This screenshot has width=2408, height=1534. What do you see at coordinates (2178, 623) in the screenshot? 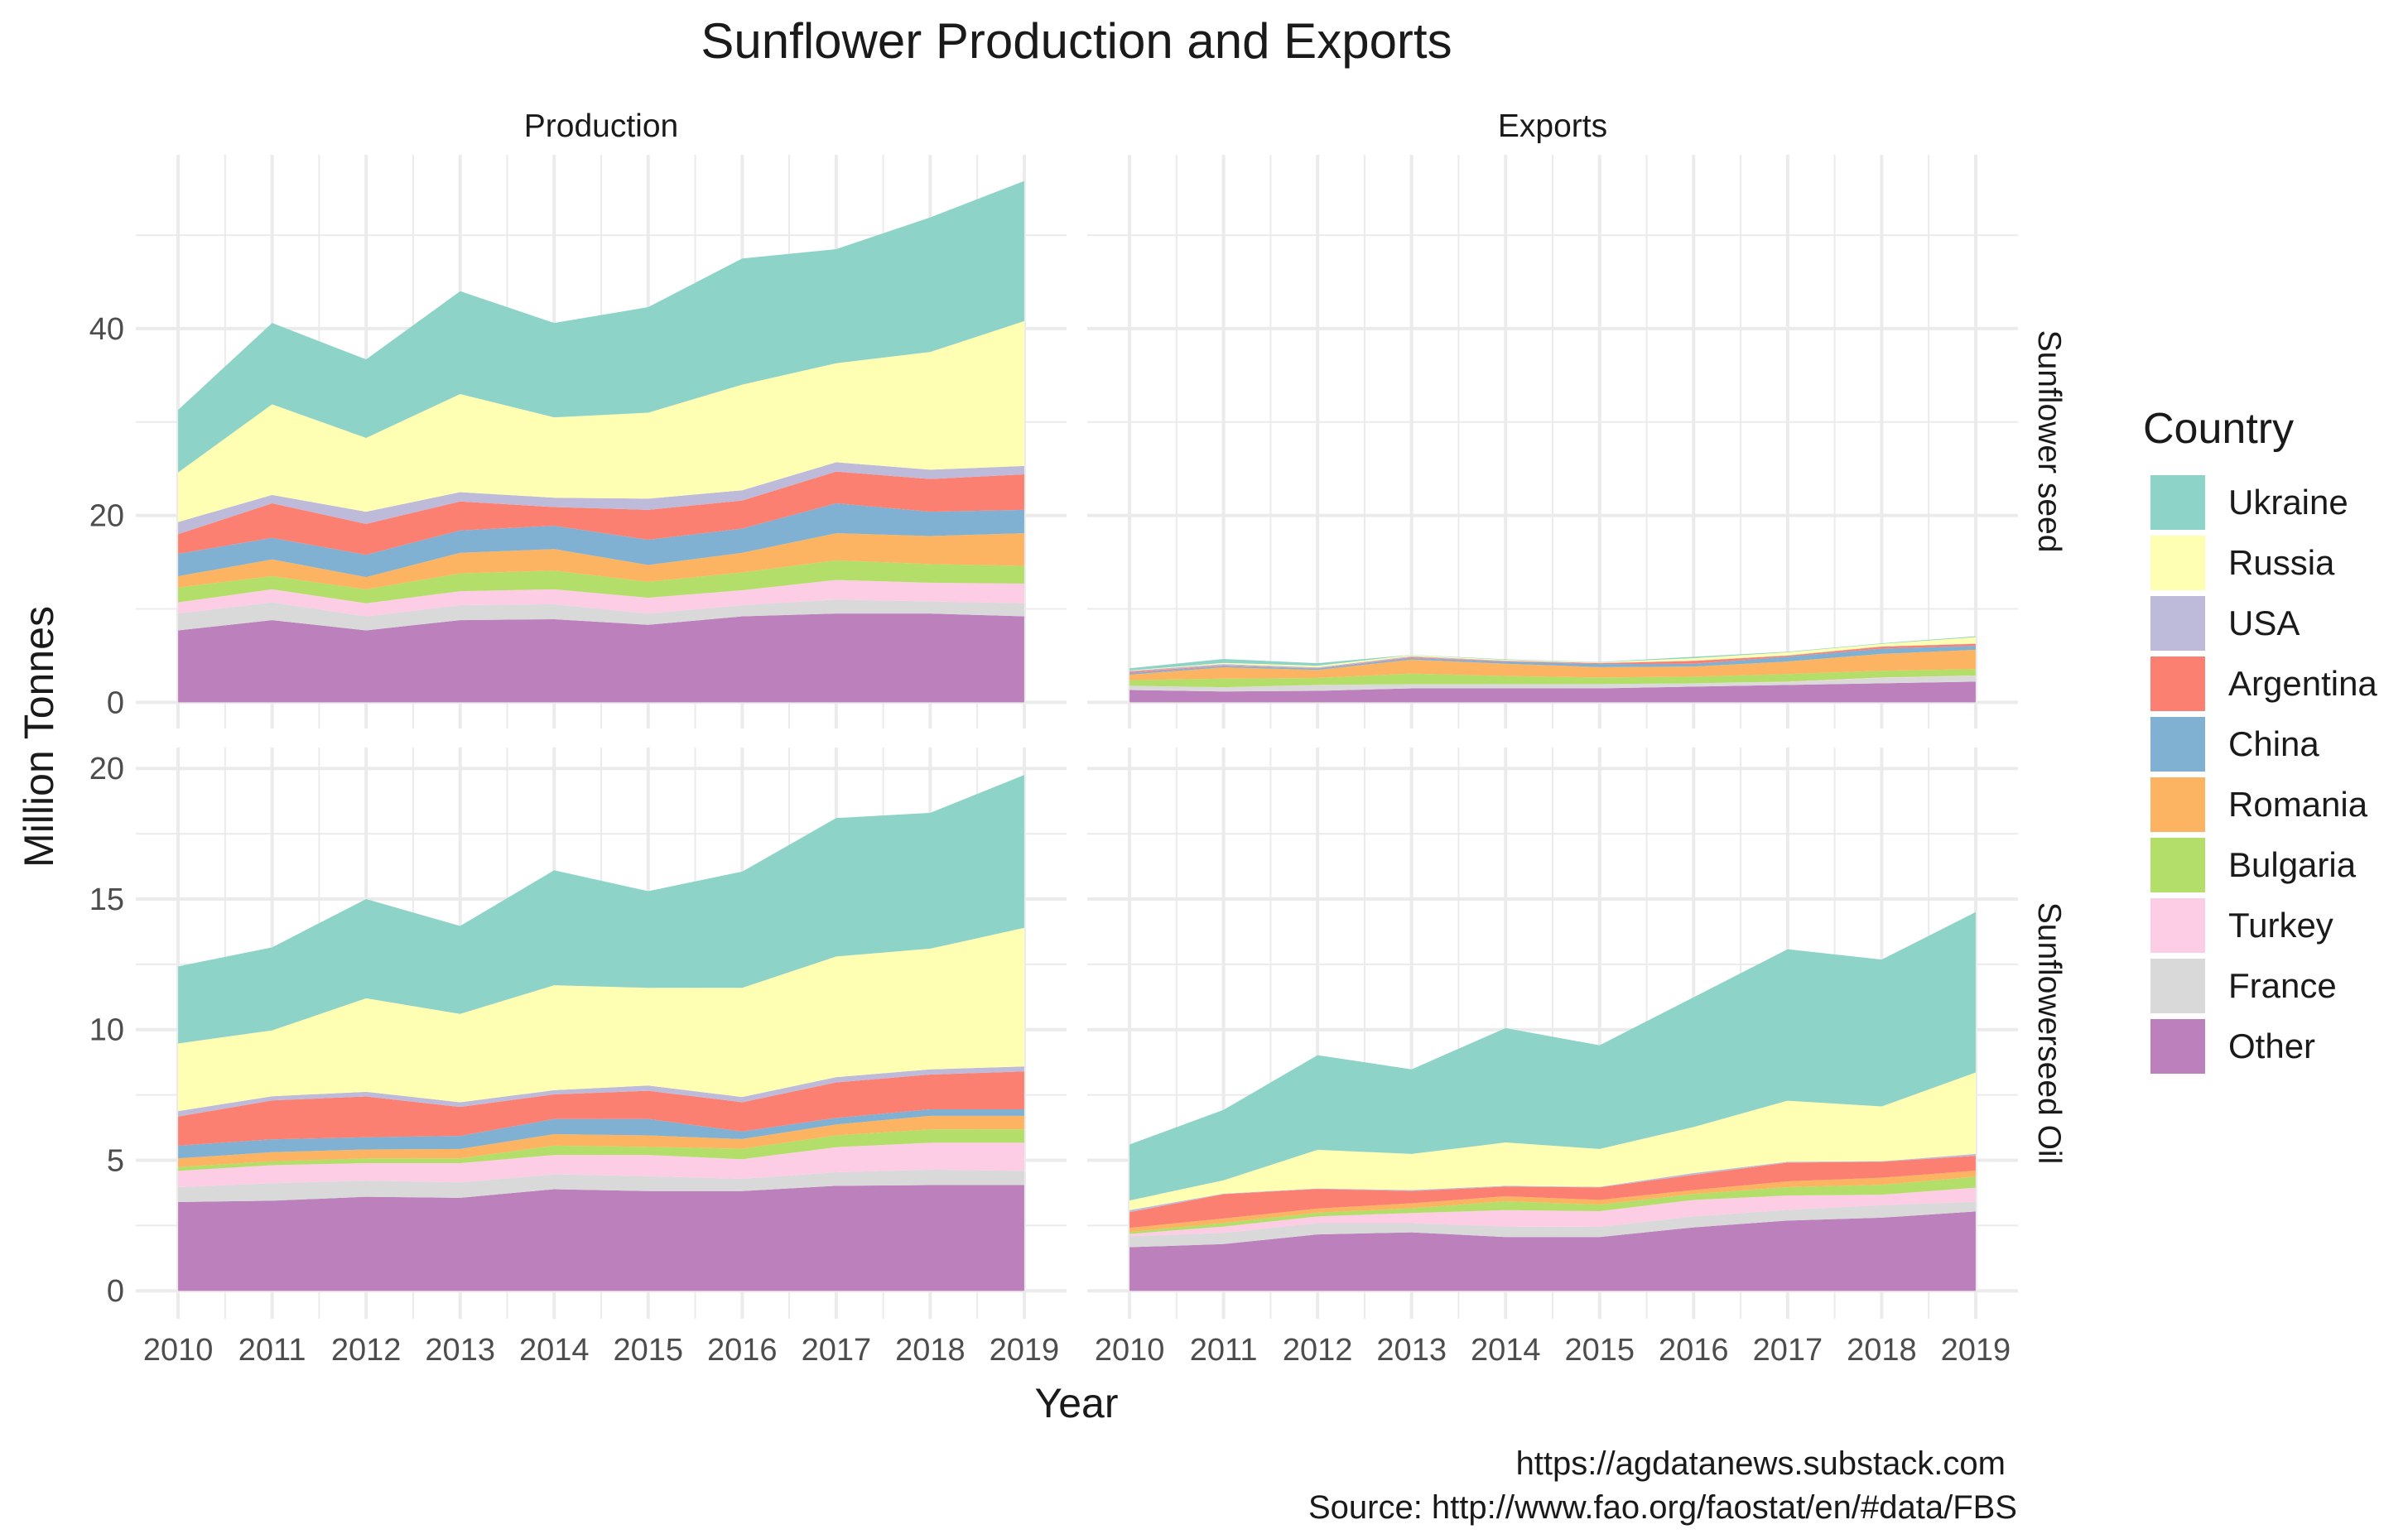
I see `legend-key-usa` at bounding box center [2178, 623].